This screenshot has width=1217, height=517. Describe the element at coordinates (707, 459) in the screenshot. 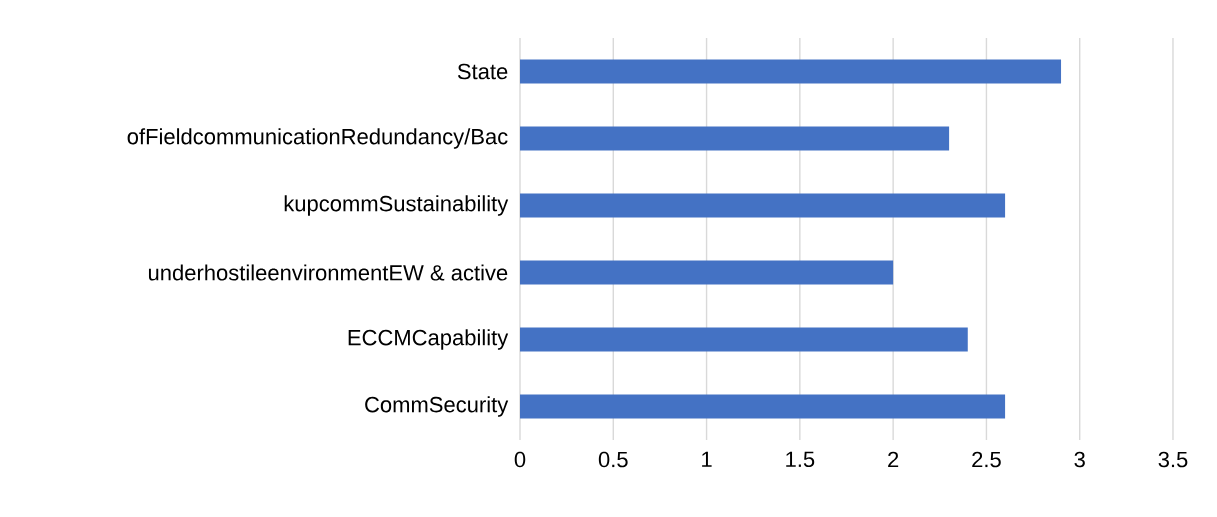

I see `x-tick-label: 1` at that location.